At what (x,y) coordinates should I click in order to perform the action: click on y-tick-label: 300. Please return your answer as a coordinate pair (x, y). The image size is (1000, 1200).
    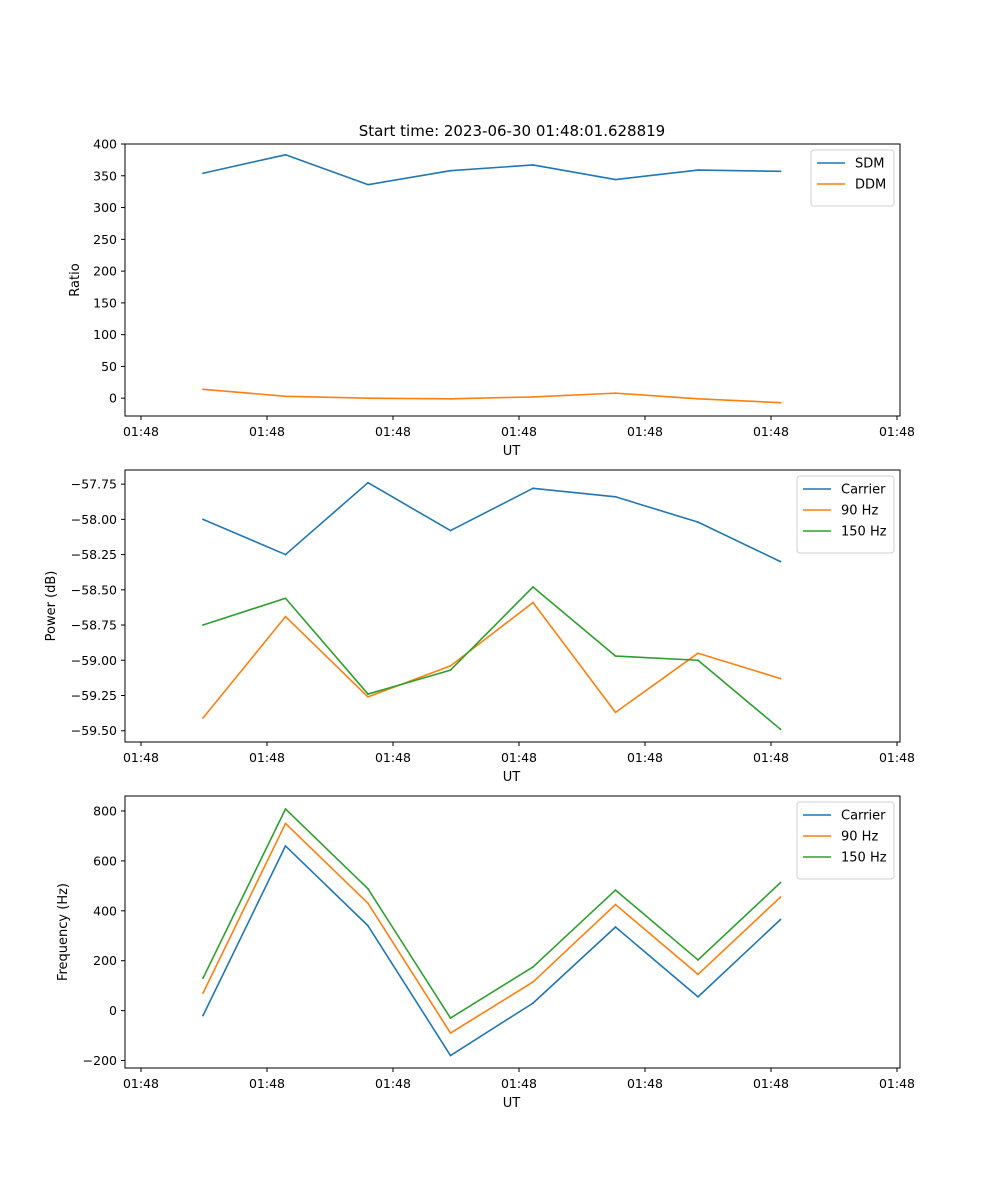
    Looking at the image, I should click on (105, 207).